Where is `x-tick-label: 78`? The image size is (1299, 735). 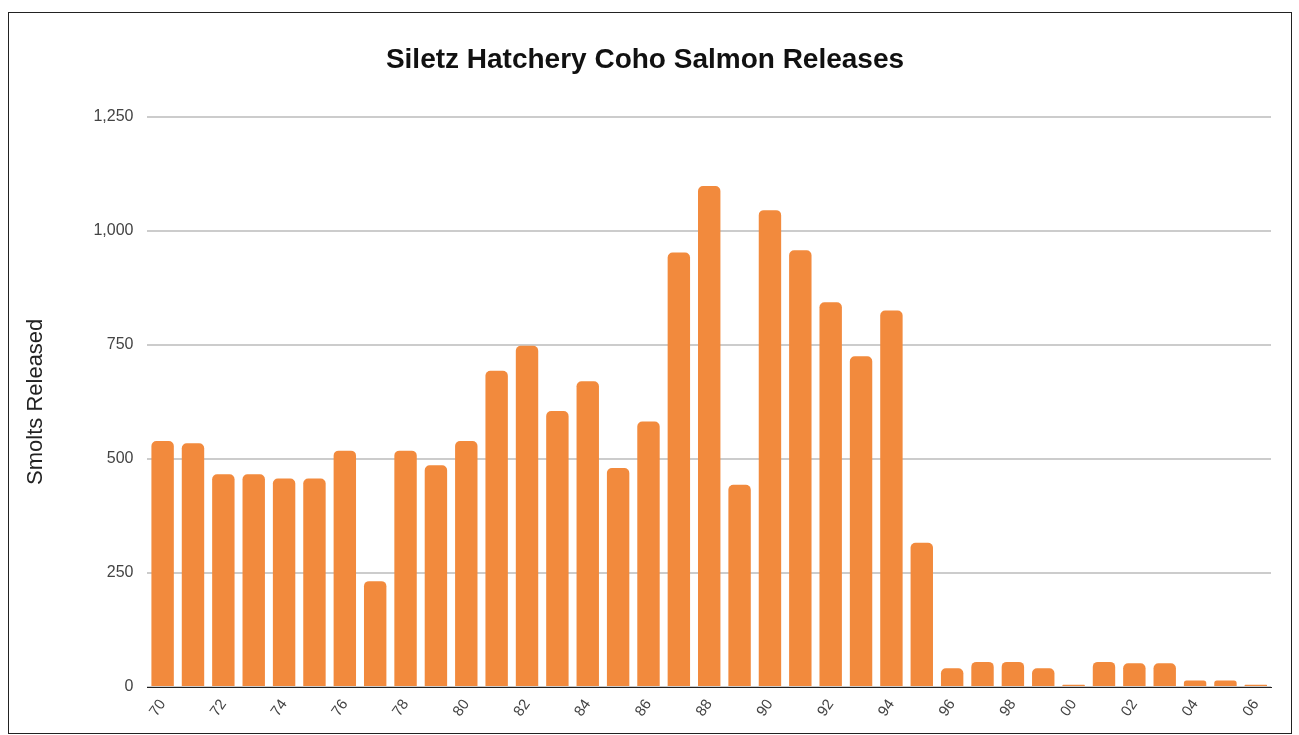
x-tick-label: 78 is located at coordinates (399, 707).